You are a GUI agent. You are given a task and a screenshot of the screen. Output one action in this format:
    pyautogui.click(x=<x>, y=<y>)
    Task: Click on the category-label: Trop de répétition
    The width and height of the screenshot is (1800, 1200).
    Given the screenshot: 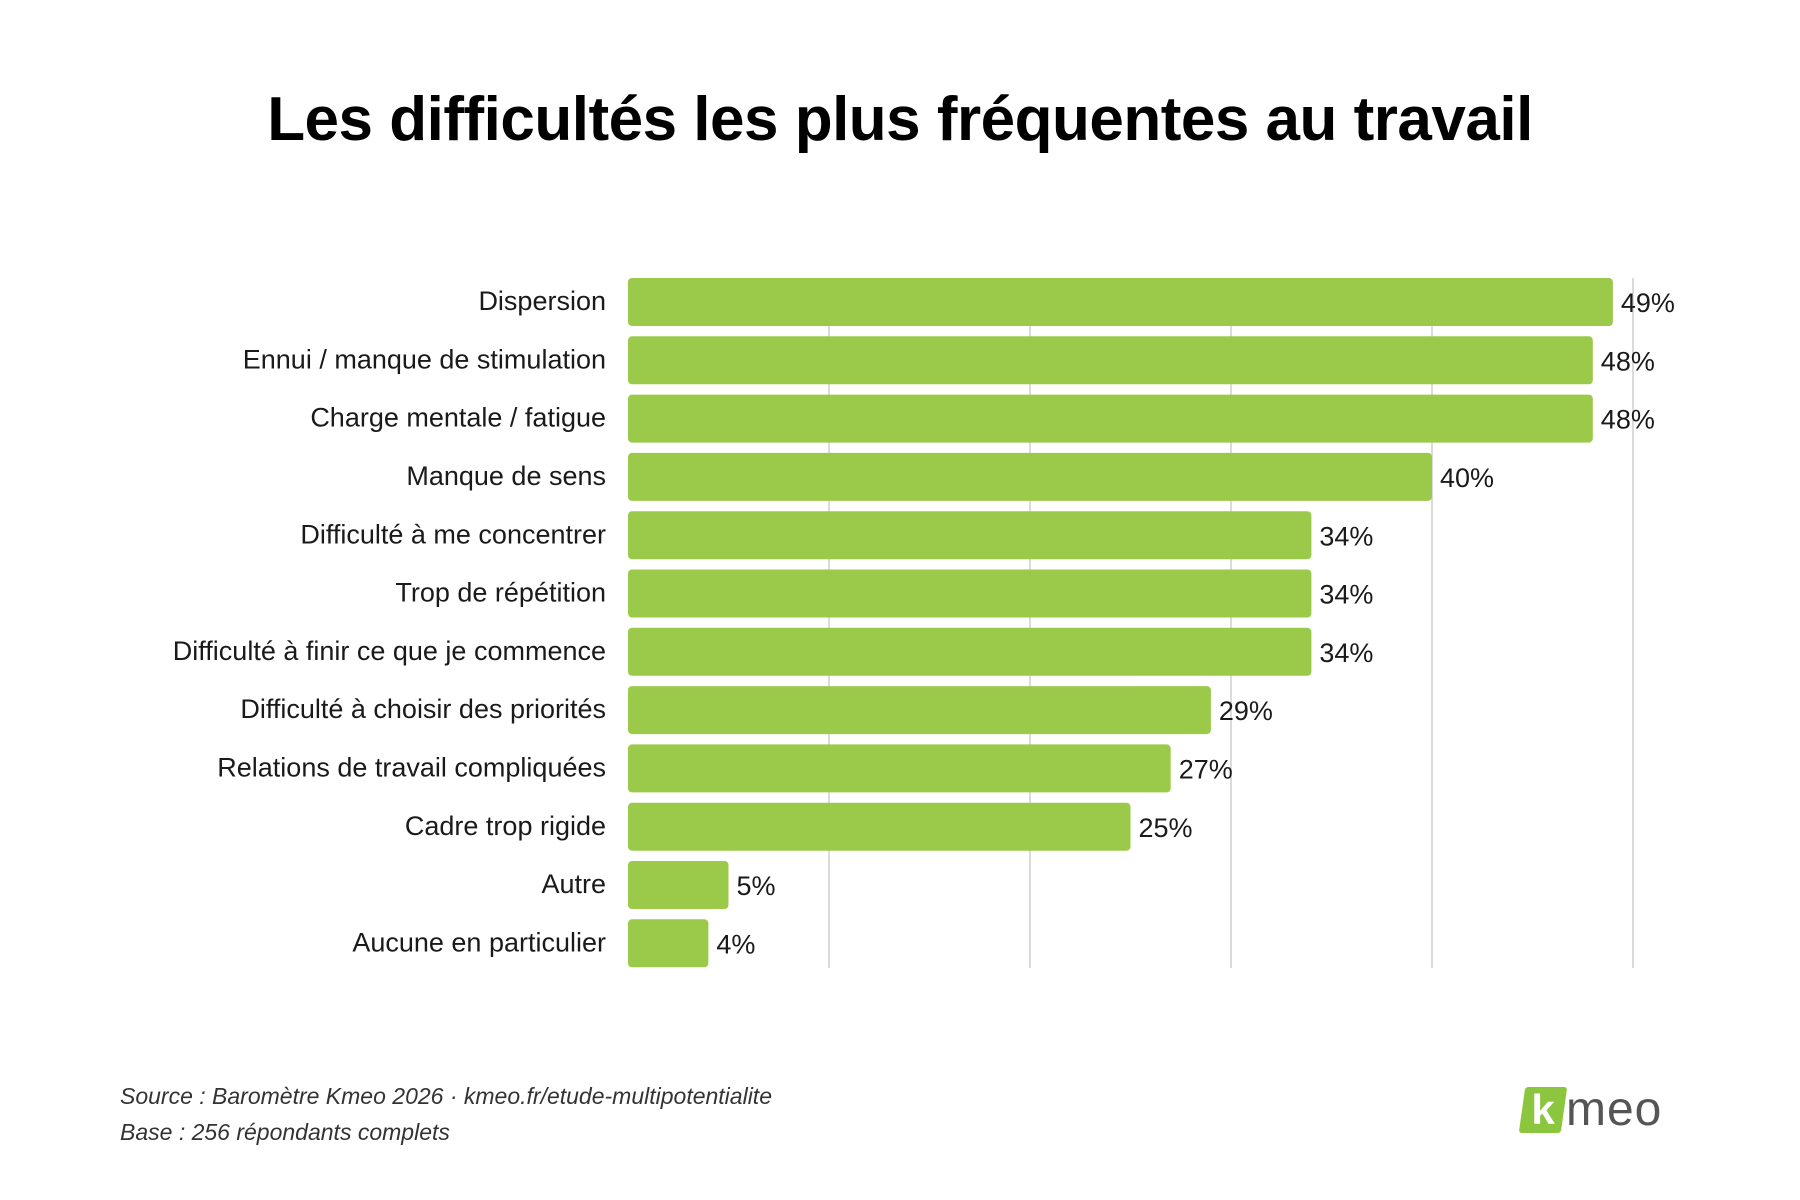 What is the action you would take?
    pyautogui.click(x=500, y=593)
    